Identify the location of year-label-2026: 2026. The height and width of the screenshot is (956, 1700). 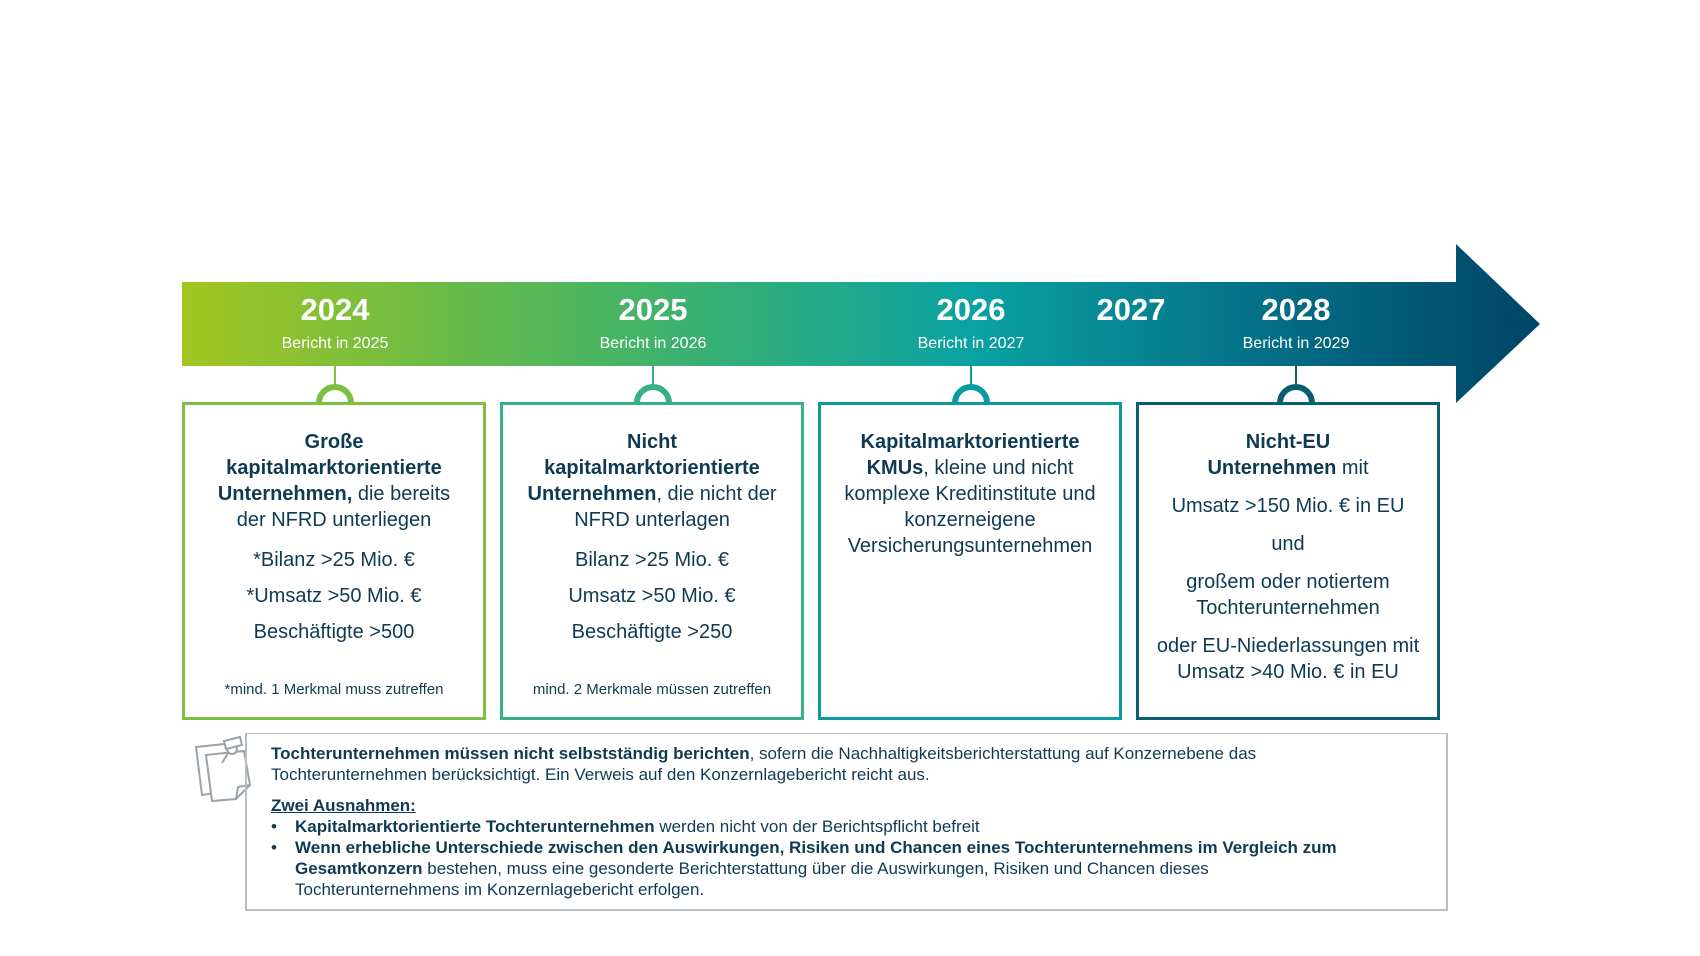
(971, 309).